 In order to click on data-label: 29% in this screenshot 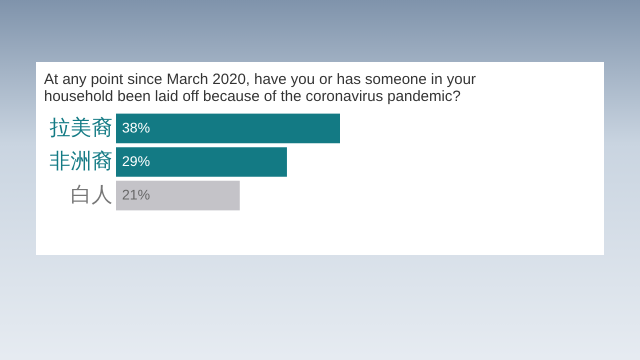, I will do `click(136, 161)`.